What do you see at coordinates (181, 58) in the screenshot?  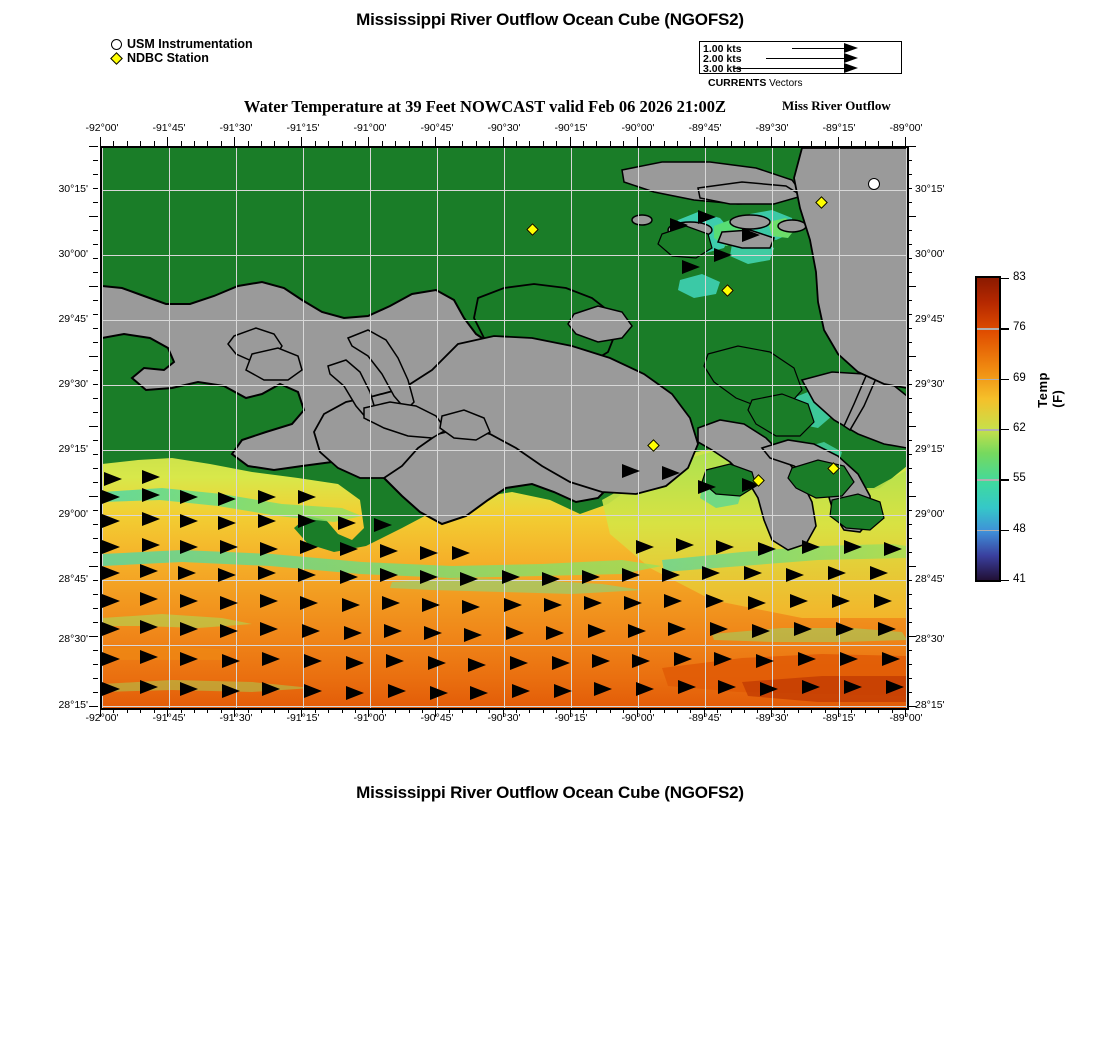 I see `legend-item-ndbc: NDBC Station` at bounding box center [181, 58].